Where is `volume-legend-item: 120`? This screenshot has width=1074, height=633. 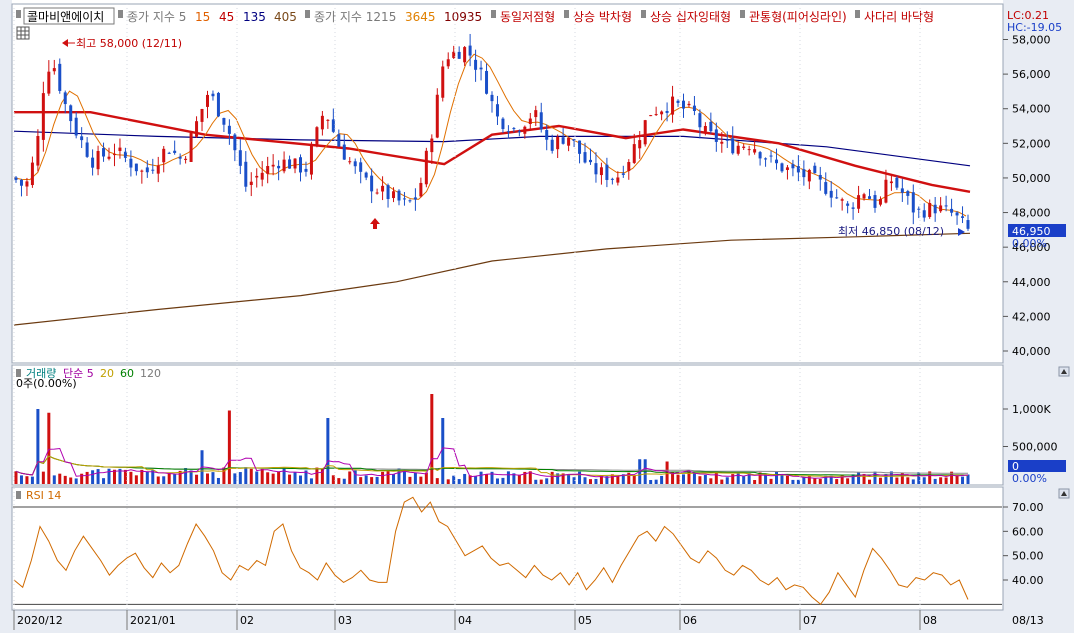
volume-legend-item: 120 is located at coordinates (150, 373).